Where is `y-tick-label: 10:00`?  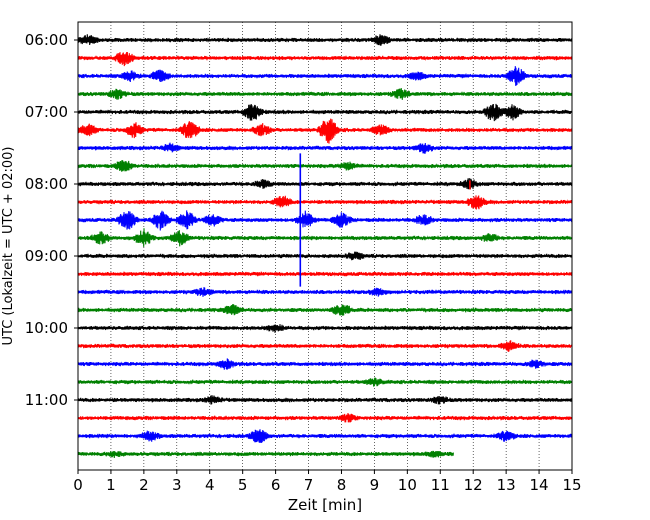
y-tick-label: 10:00 is located at coordinates (46, 328).